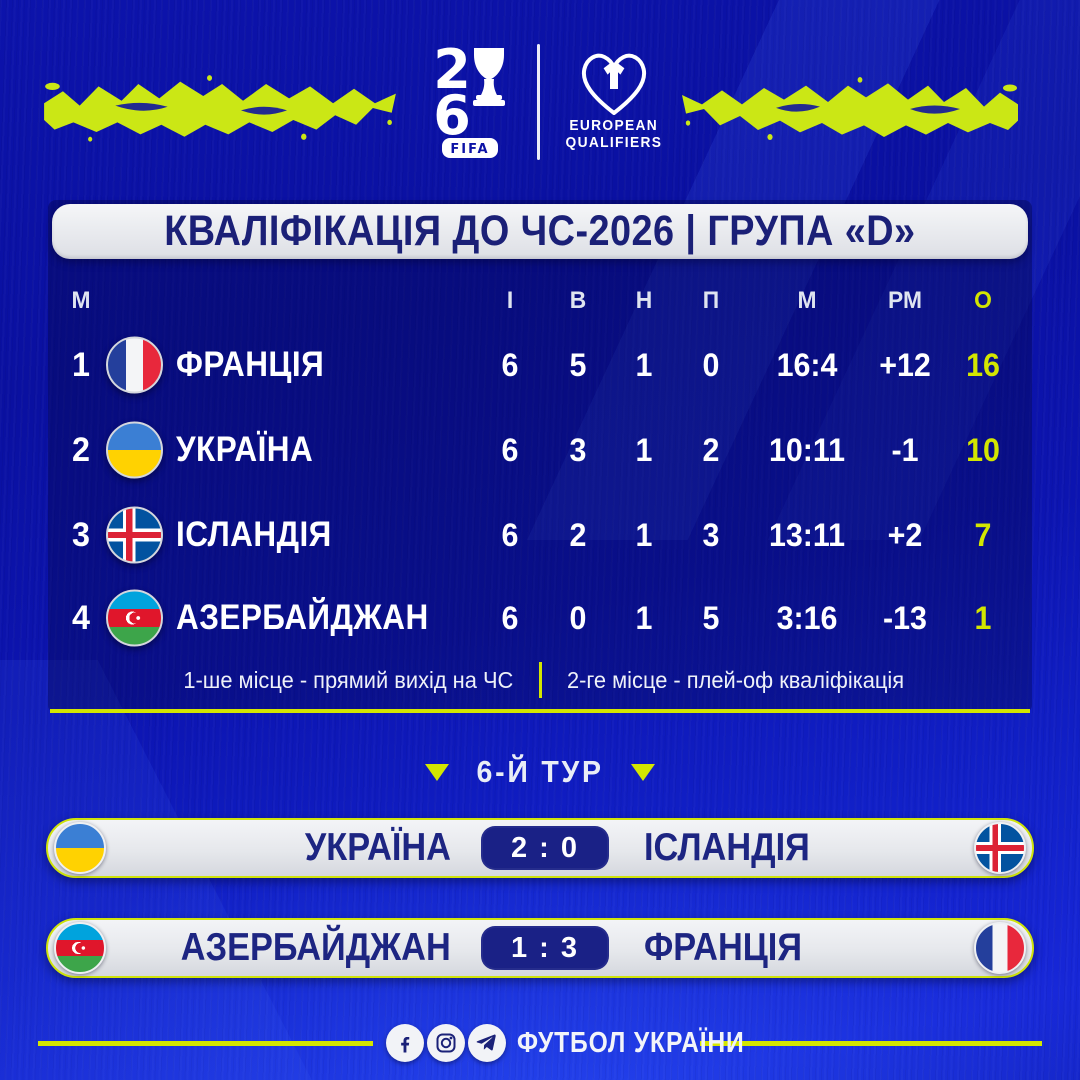  I want to click on match-home-team: УКРАЇНА, so click(378, 847).